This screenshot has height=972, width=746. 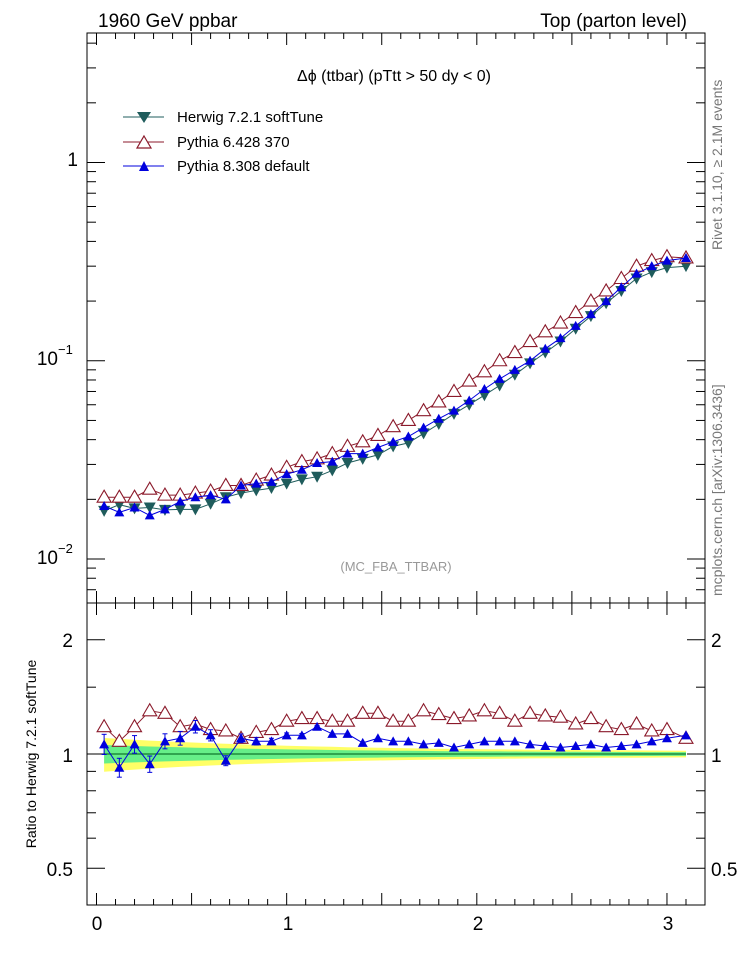 What do you see at coordinates (716, 641) in the screenshot?
I see `ratio-ytick-2-right: 2` at bounding box center [716, 641].